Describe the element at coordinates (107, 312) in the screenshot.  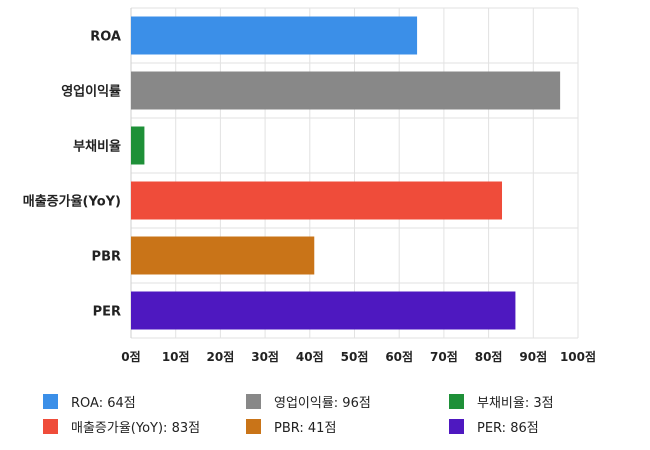
I see `category-label: PER` at that location.